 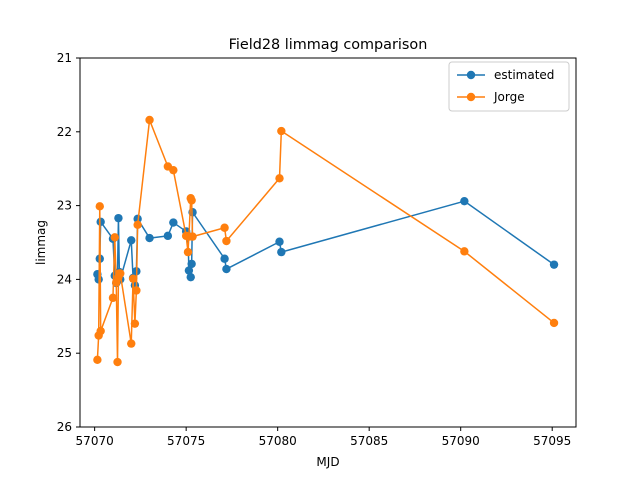 What do you see at coordinates (491, 97) in the screenshot?
I see `legend-item-jorge: Jorge` at bounding box center [491, 97].